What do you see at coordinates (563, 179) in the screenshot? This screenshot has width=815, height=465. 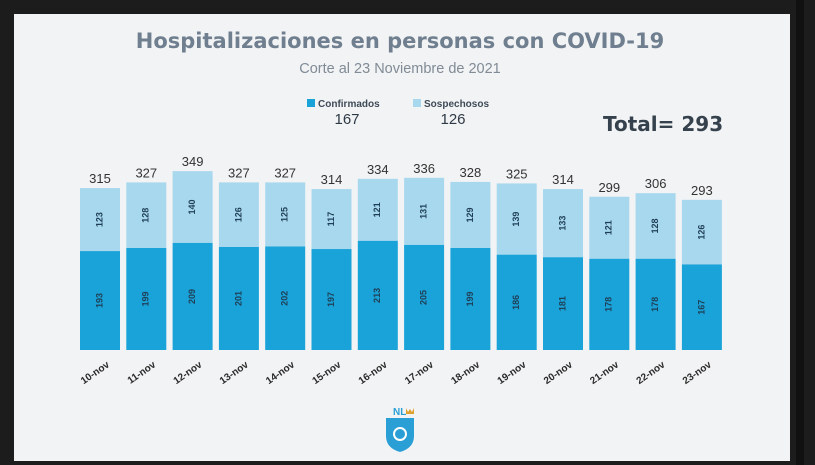 I see `total-label-20-nov: 314` at bounding box center [563, 179].